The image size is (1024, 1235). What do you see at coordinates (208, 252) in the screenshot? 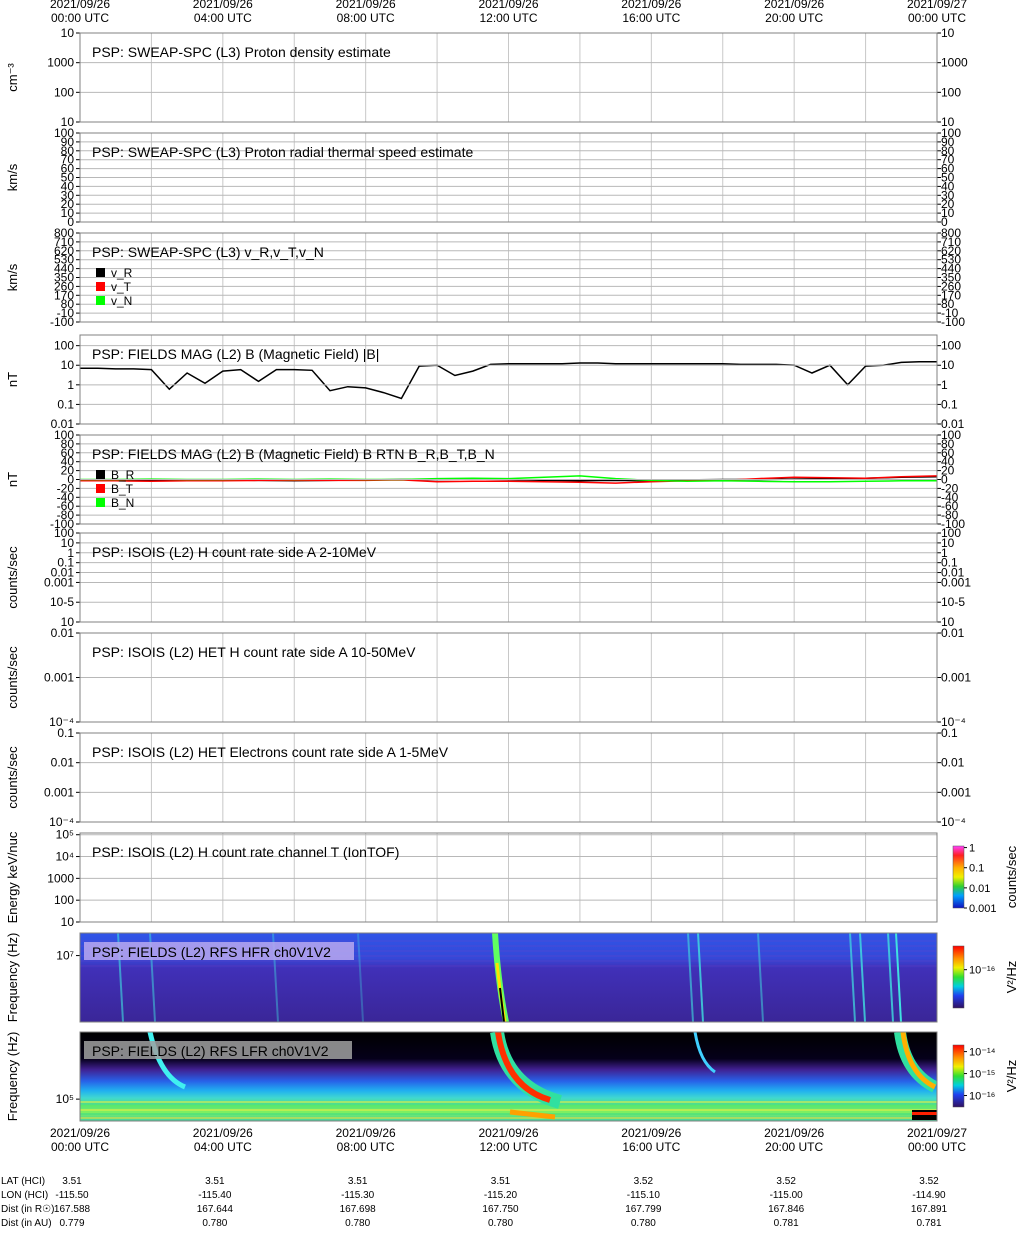
I see `panel-title: PSP: SWEAP-SPC (L3) v_R,v_T,v_N` at bounding box center [208, 252].